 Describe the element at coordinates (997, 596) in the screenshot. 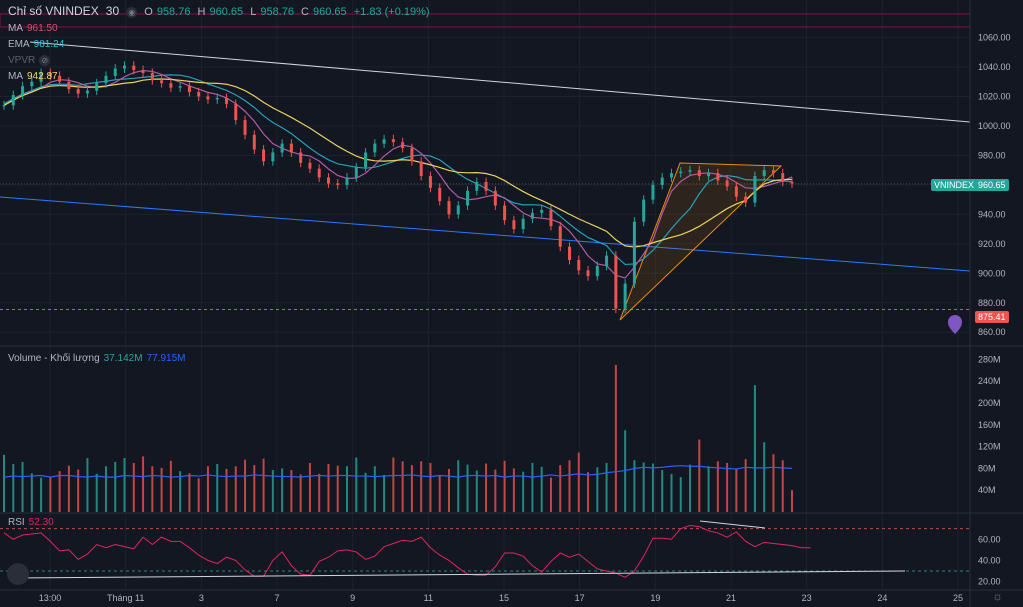

I see `settings-gear-icon: ☼` at that location.